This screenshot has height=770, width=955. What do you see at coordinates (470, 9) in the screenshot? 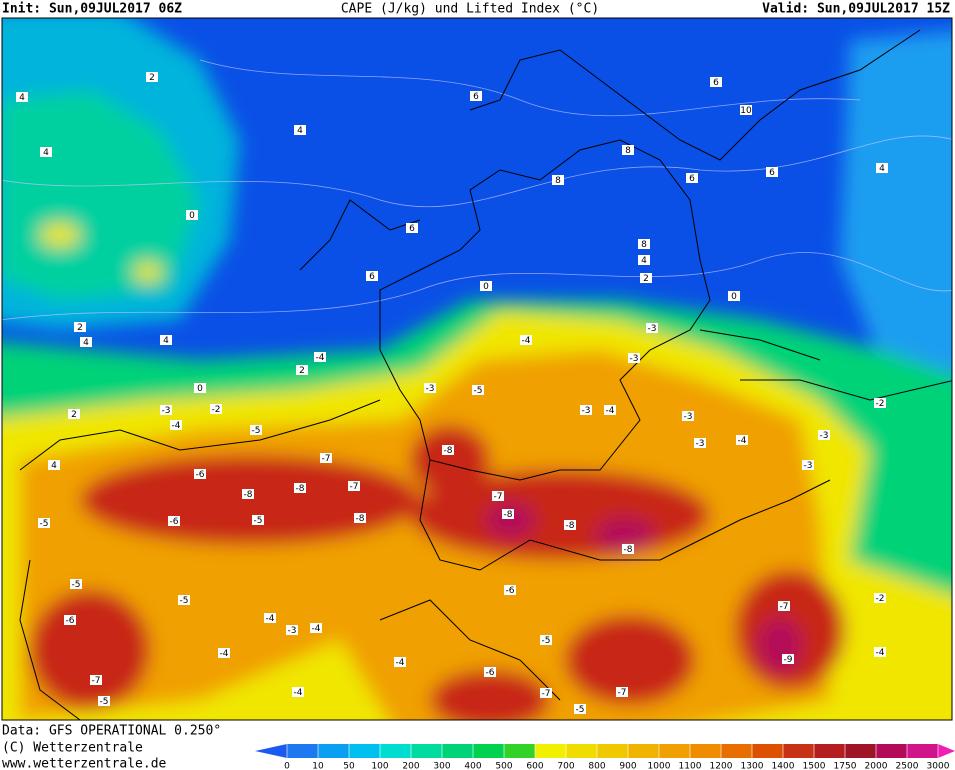
I see `map-title: CAPE (J/kg) und Lifted Index (°C)` at bounding box center [470, 9].